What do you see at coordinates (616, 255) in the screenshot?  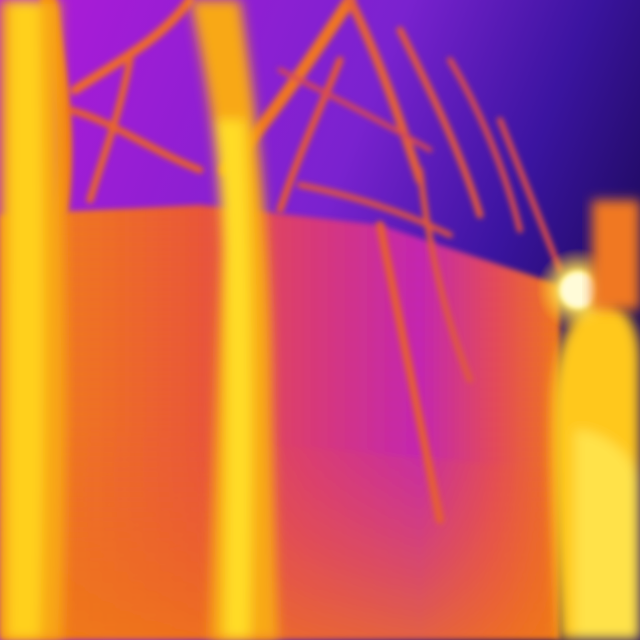 I see `right-glow` at bounding box center [616, 255].